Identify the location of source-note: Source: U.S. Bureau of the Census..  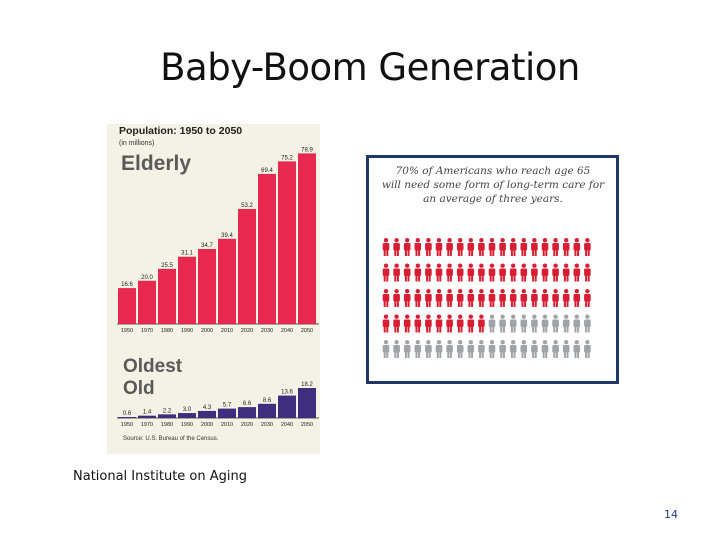
(171, 439).